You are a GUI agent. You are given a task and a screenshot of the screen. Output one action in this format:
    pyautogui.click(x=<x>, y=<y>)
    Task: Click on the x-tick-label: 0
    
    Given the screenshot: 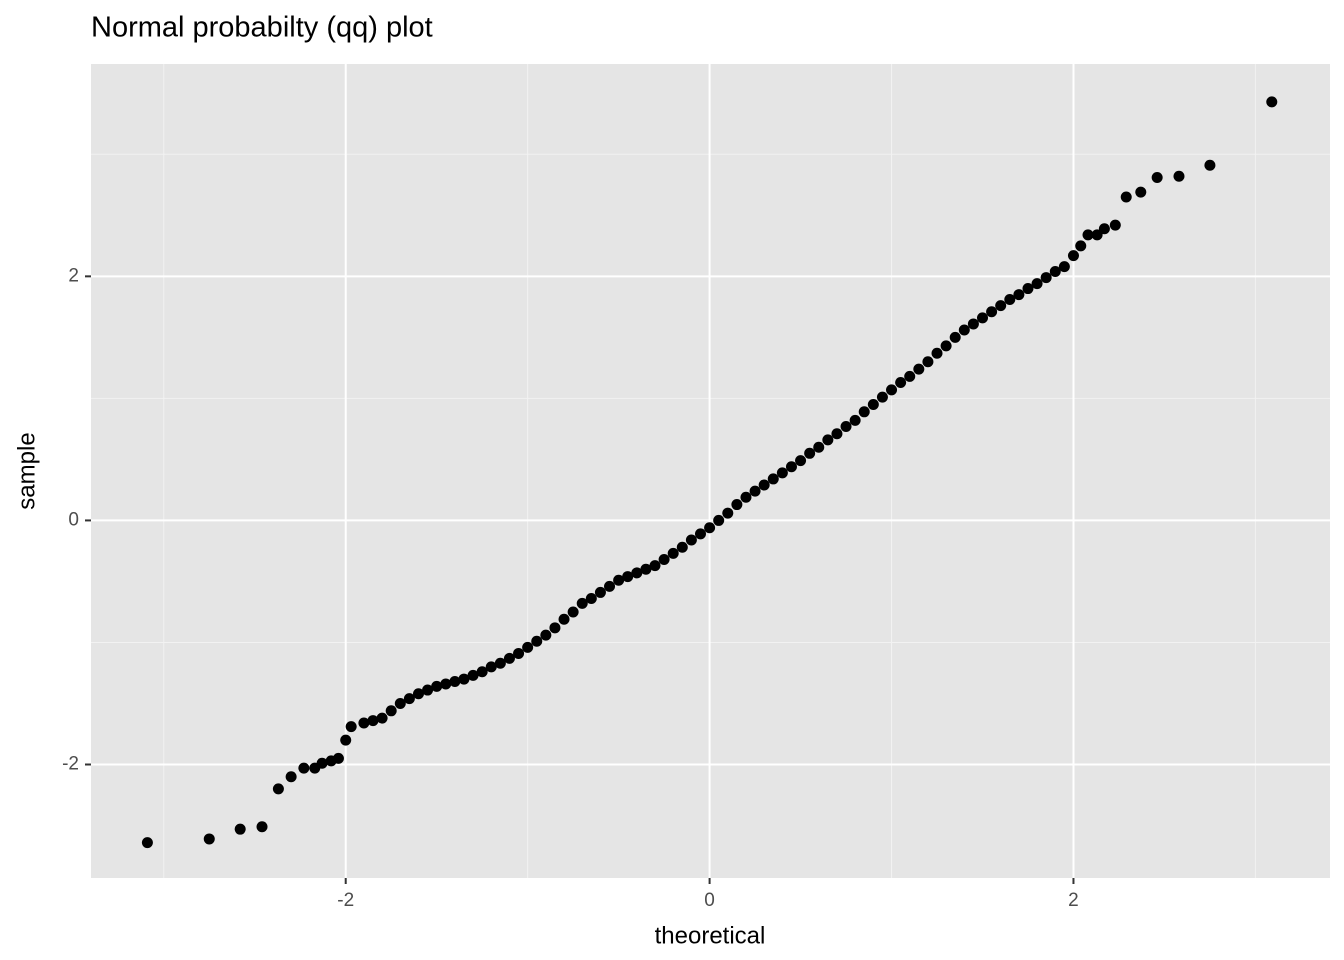 What is the action you would take?
    pyautogui.click(x=709, y=900)
    